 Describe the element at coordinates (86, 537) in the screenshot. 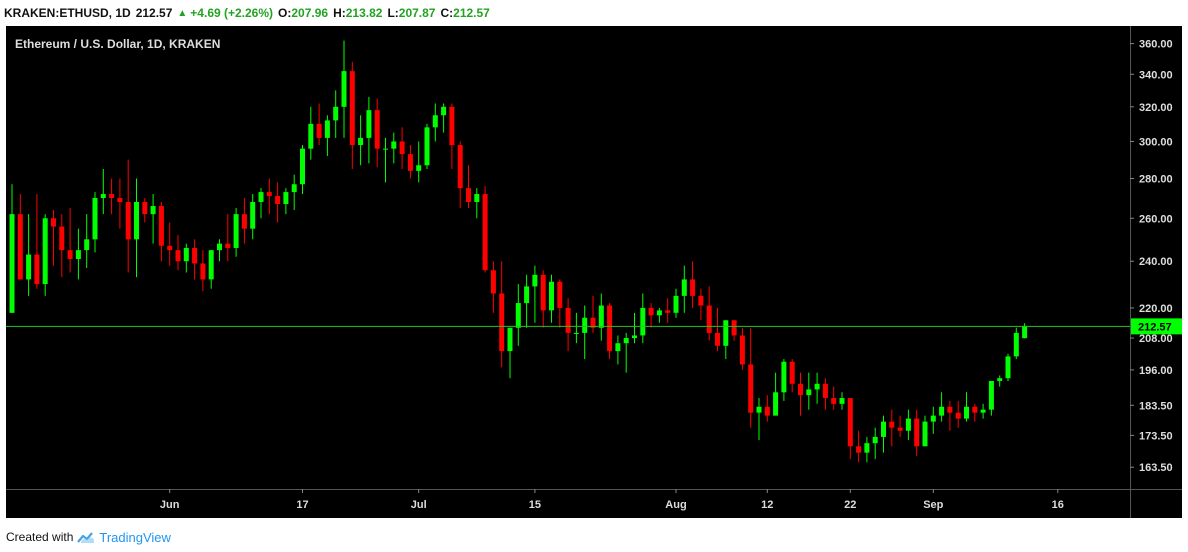

I see `tradingview-logo-icon` at that location.